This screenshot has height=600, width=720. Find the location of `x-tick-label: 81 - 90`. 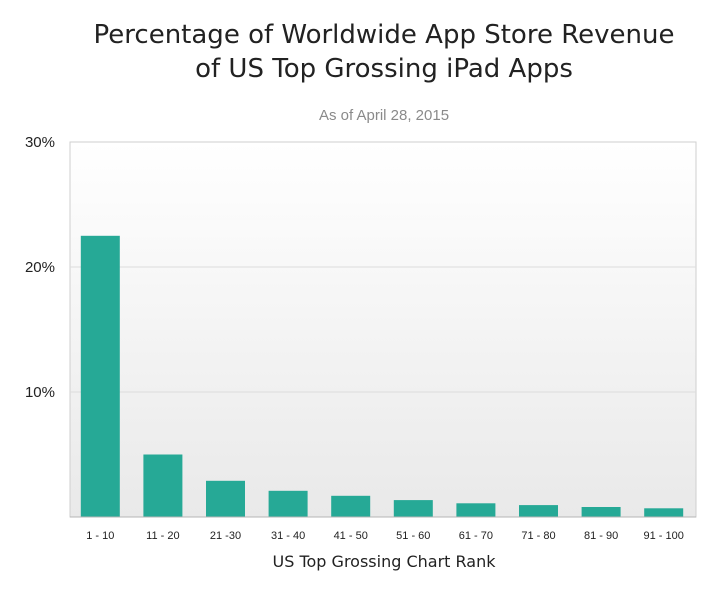

x-tick-label: 81 - 90 is located at coordinates (601, 536).